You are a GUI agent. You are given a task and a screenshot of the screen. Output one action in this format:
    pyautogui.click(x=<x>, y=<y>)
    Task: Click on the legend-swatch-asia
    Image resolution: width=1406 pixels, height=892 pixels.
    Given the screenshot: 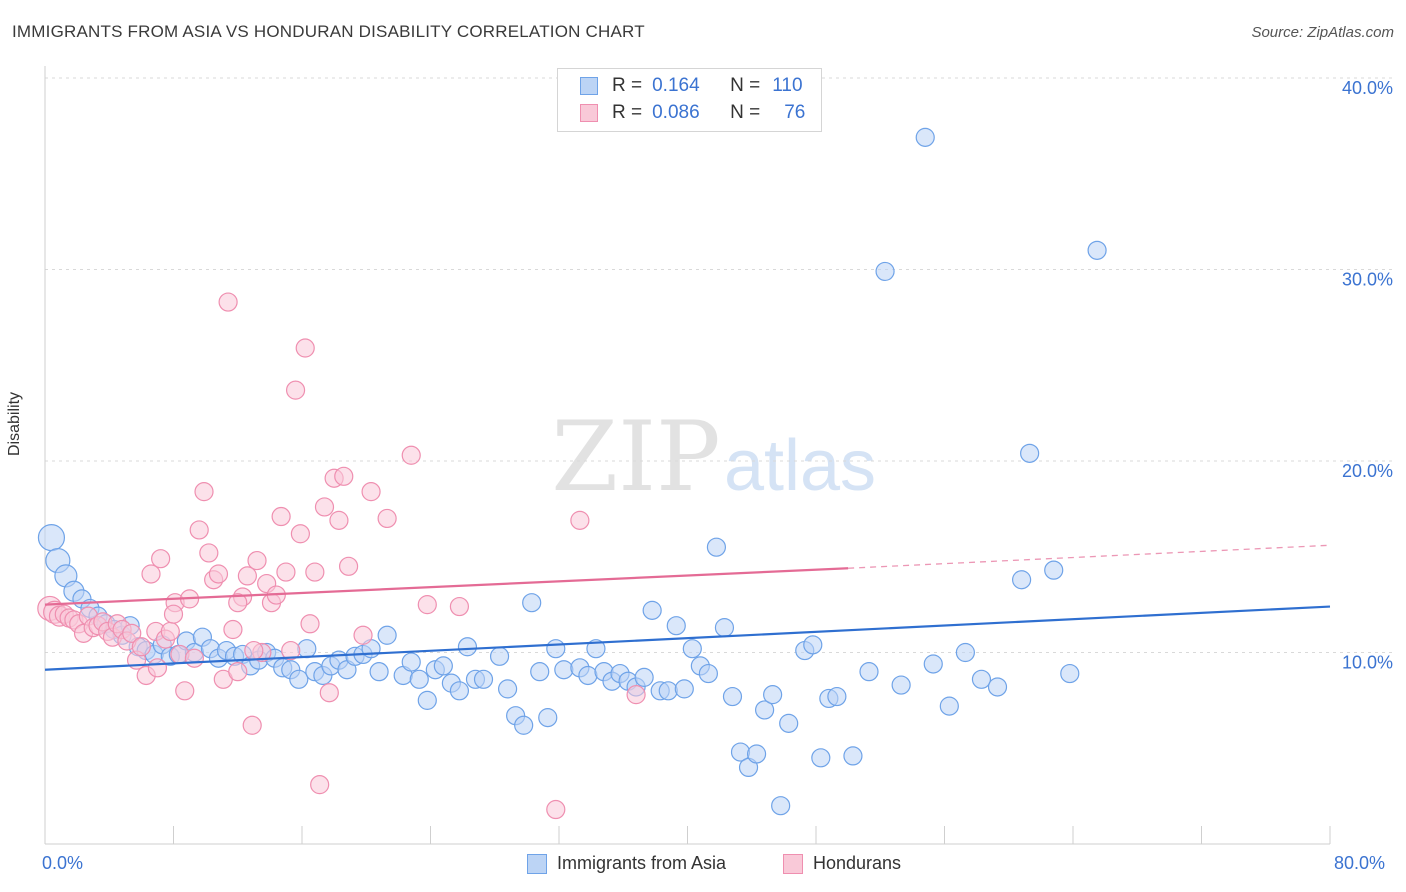 What is the action you would take?
    pyautogui.click(x=589, y=86)
    